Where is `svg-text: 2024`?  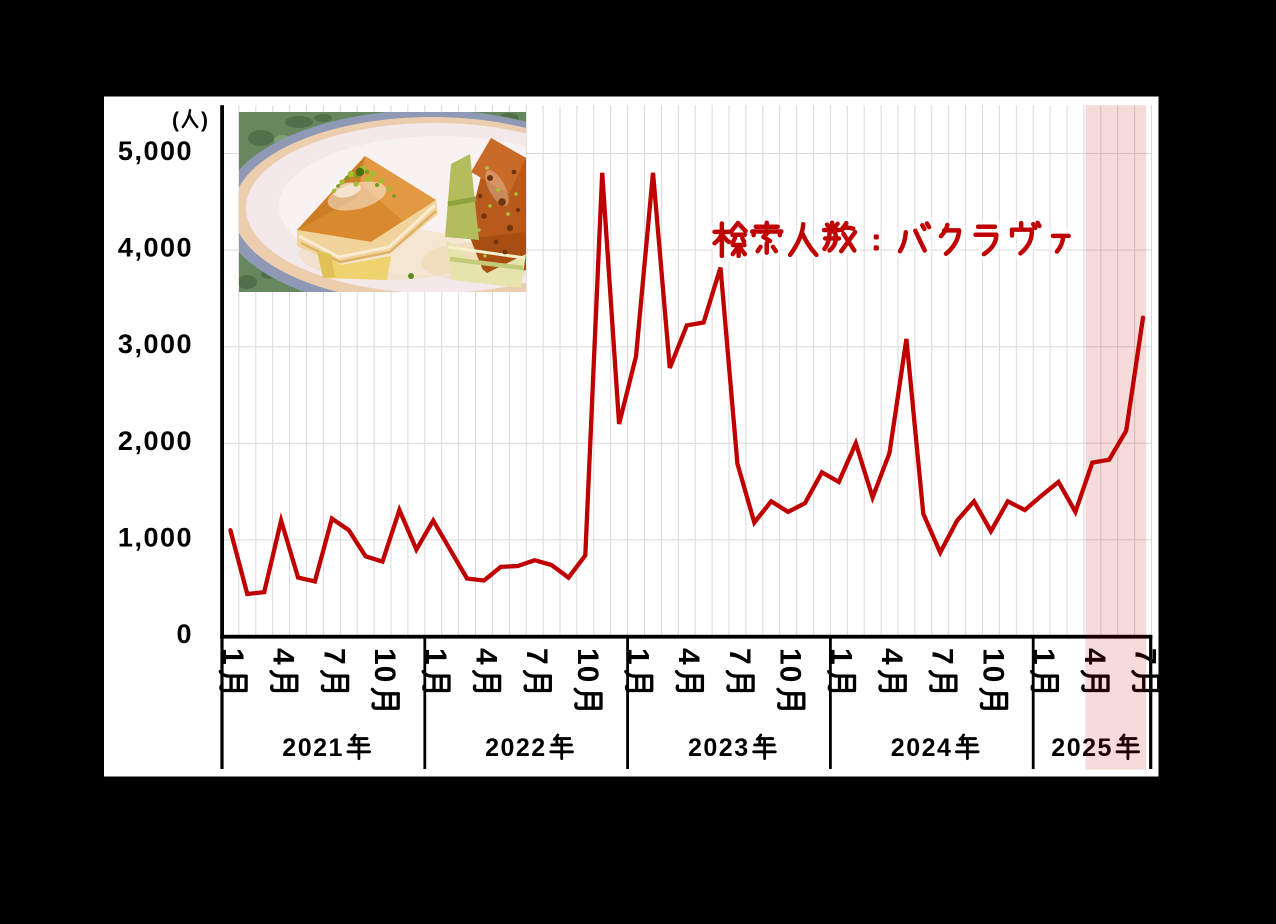 svg-text: 2024 is located at coordinates (922, 748).